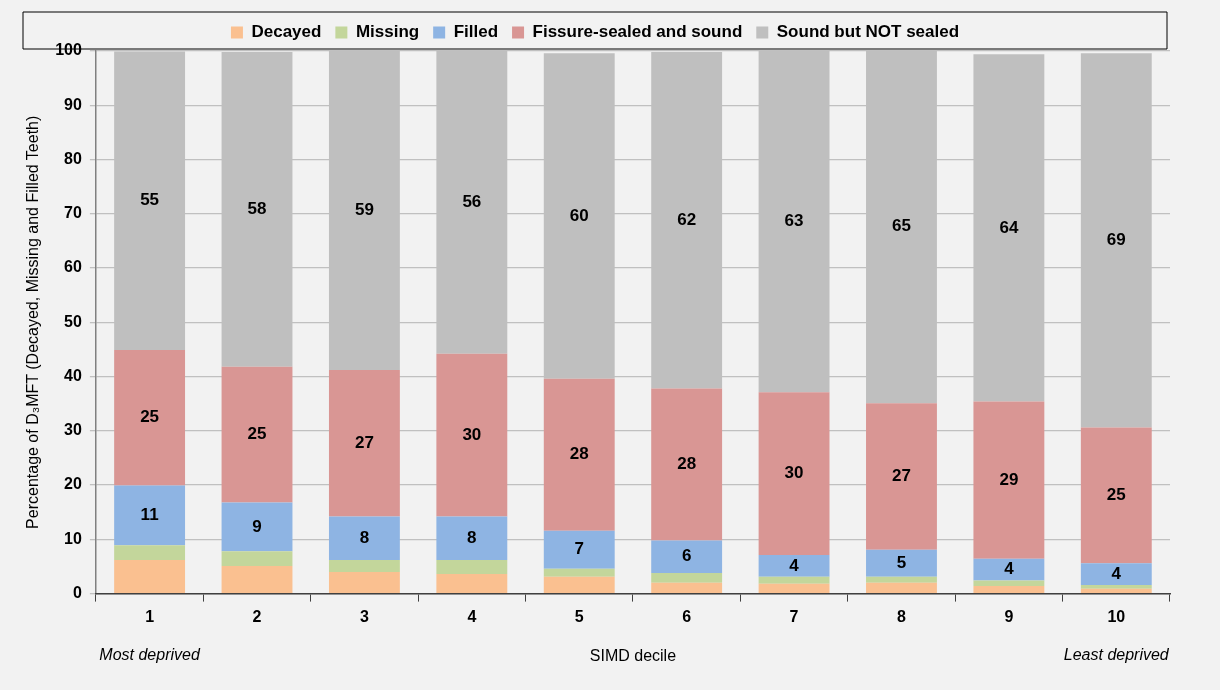  Describe the element at coordinates (1009, 616) in the screenshot. I see `x-tick-label: 9` at that location.